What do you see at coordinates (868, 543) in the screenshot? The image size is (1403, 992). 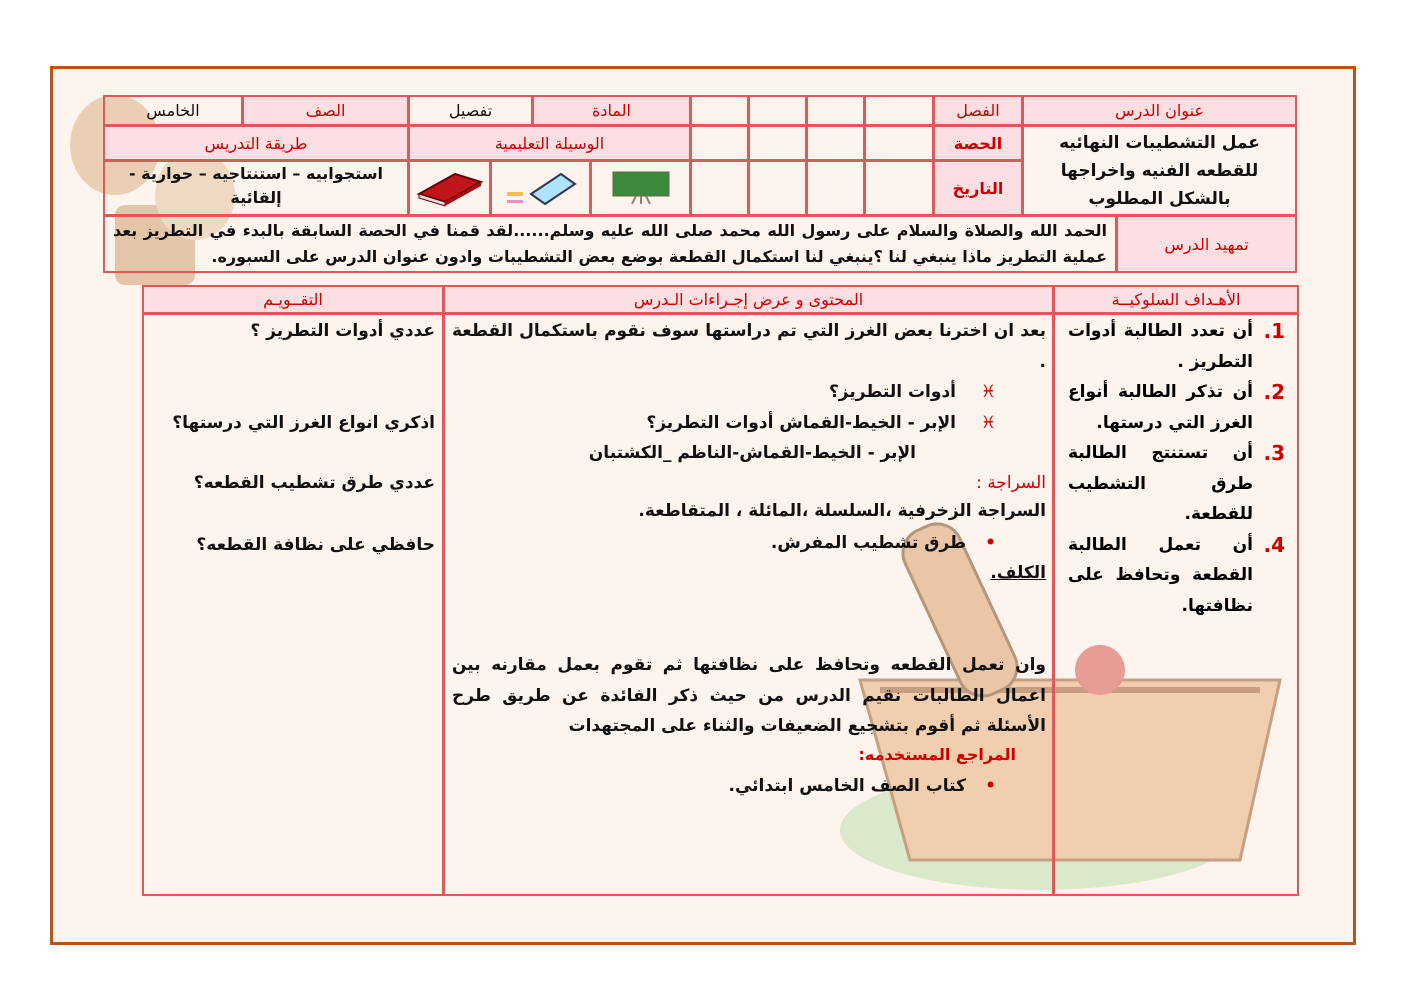 I see `bullet-text: طرق تشطيب المفرش.` at bounding box center [868, 543].